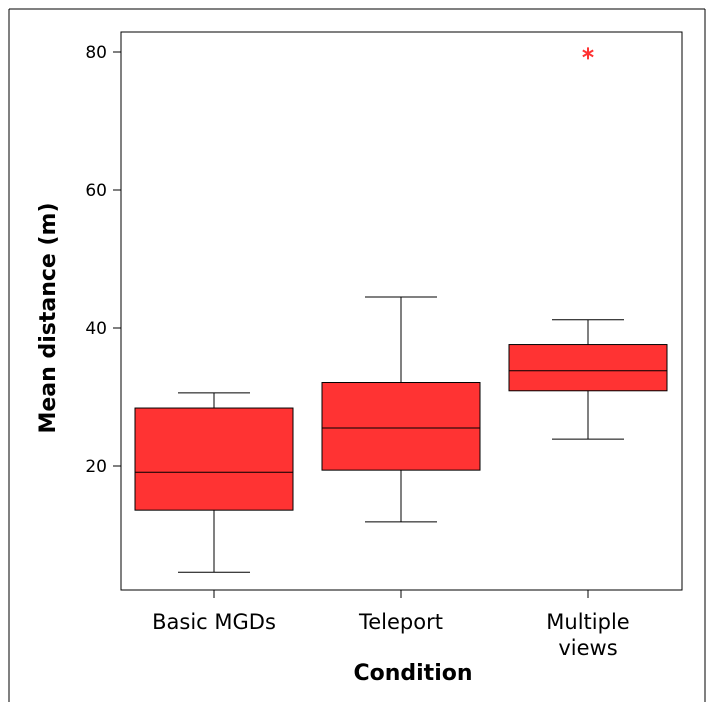 The width and height of the screenshot is (711, 702). Describe the element at coordinates (96, 191) in the screenshot. I see `y-tick-label: 60` at that location.